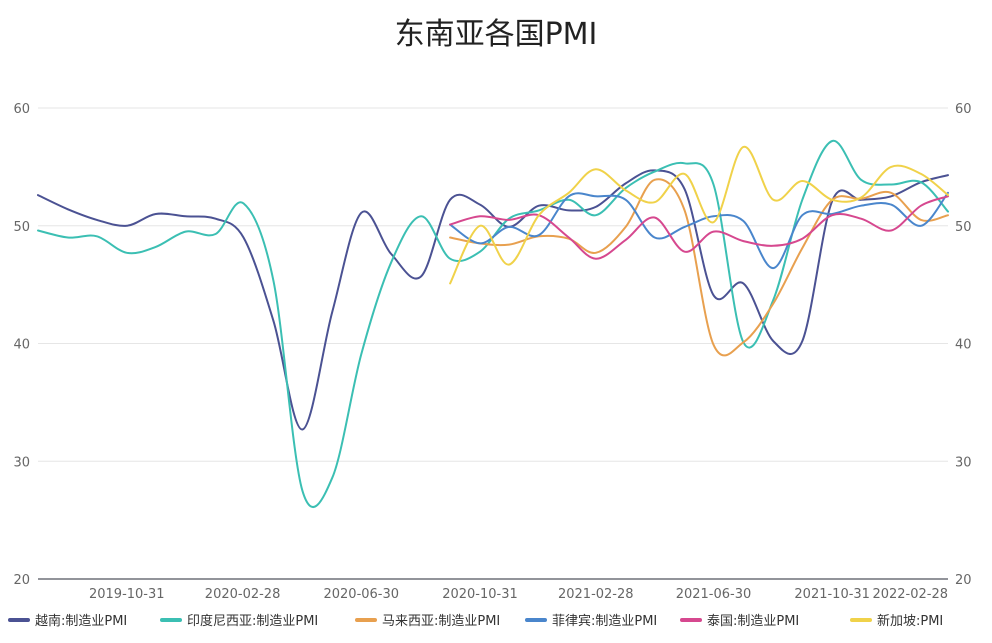  What do you see at coordinates (480, 594) in the screenshot?
I see `x-tick-label: 2020-10-31` at bounding box center [480, 594].